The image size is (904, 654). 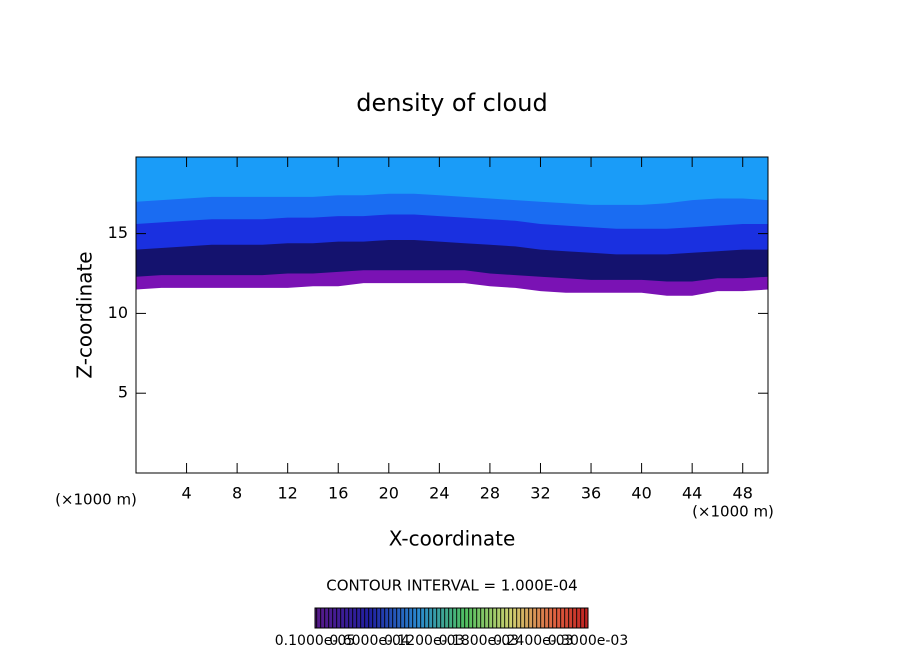 I want to click on x-tick-label: 8, so click(x=237, y=493).